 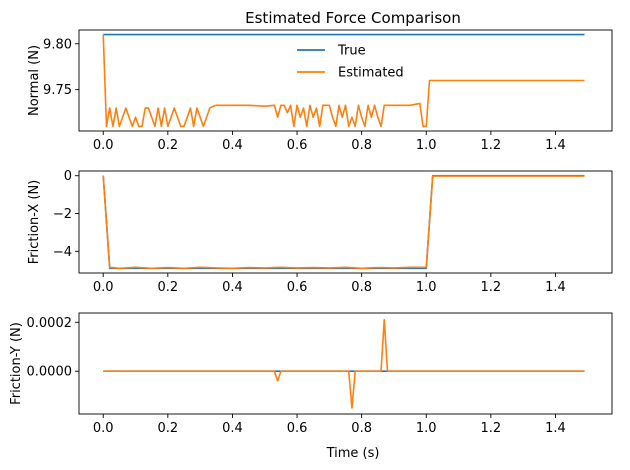 I want to click on y-tick-label: 0.0000, so click(x=50, y=372).